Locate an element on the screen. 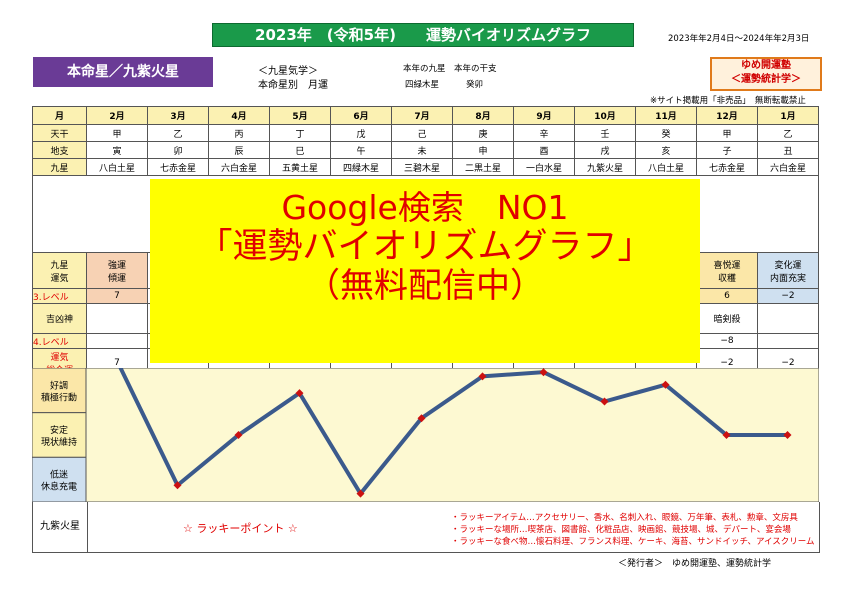 The image size is (850, 600). cell: 9月 is located at coordinates (544, 115).